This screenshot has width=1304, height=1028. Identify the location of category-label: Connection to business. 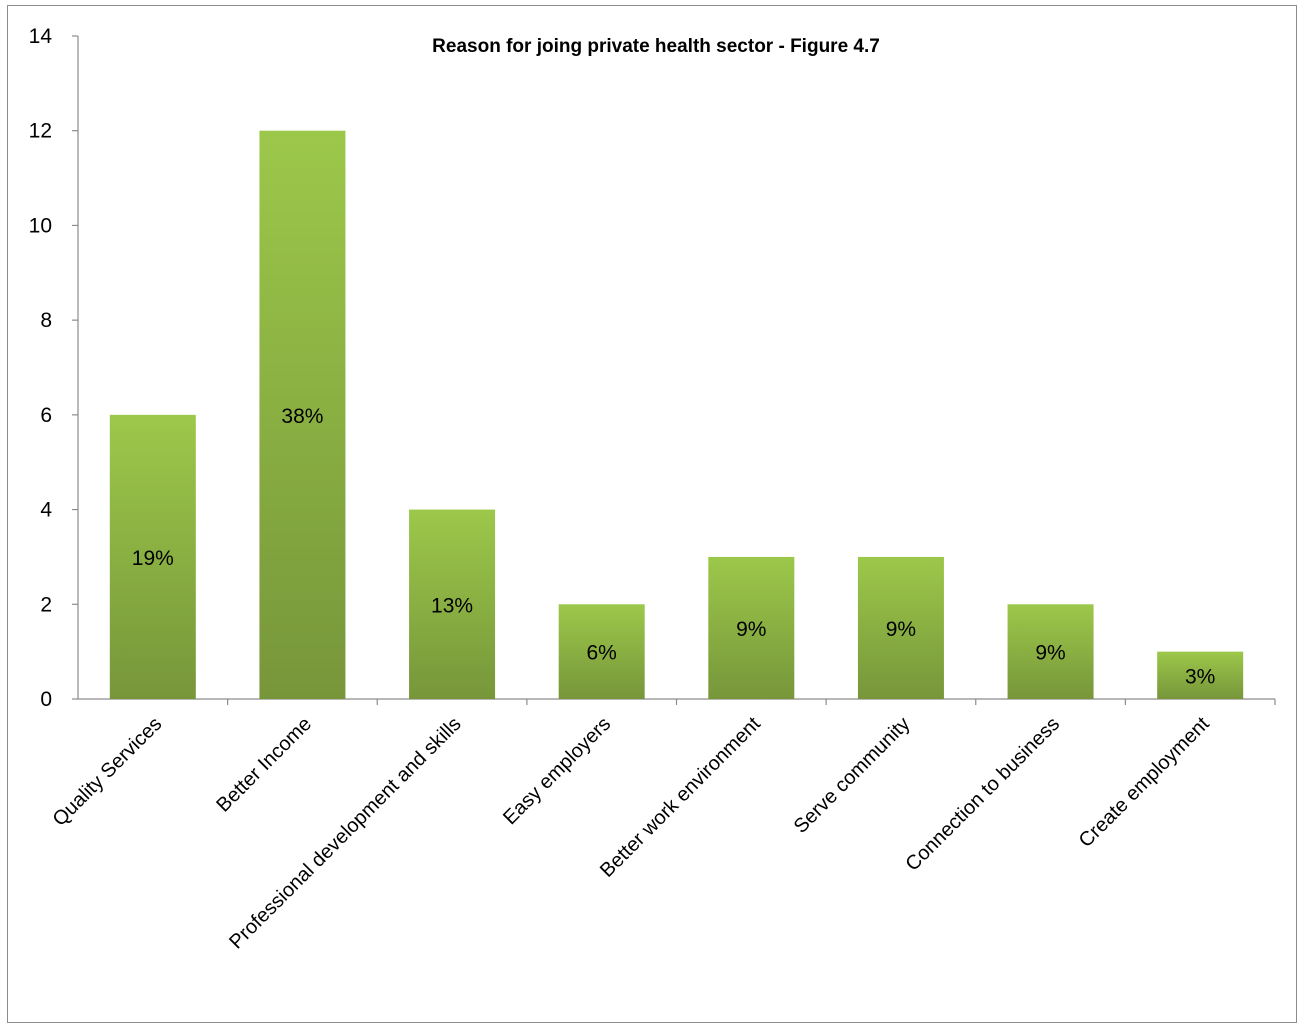
(983, 794).